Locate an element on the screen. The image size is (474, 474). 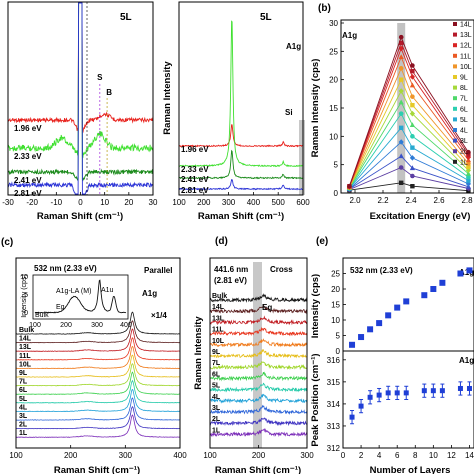
d-layer-label: 2L is located at coordinates (216, 419).